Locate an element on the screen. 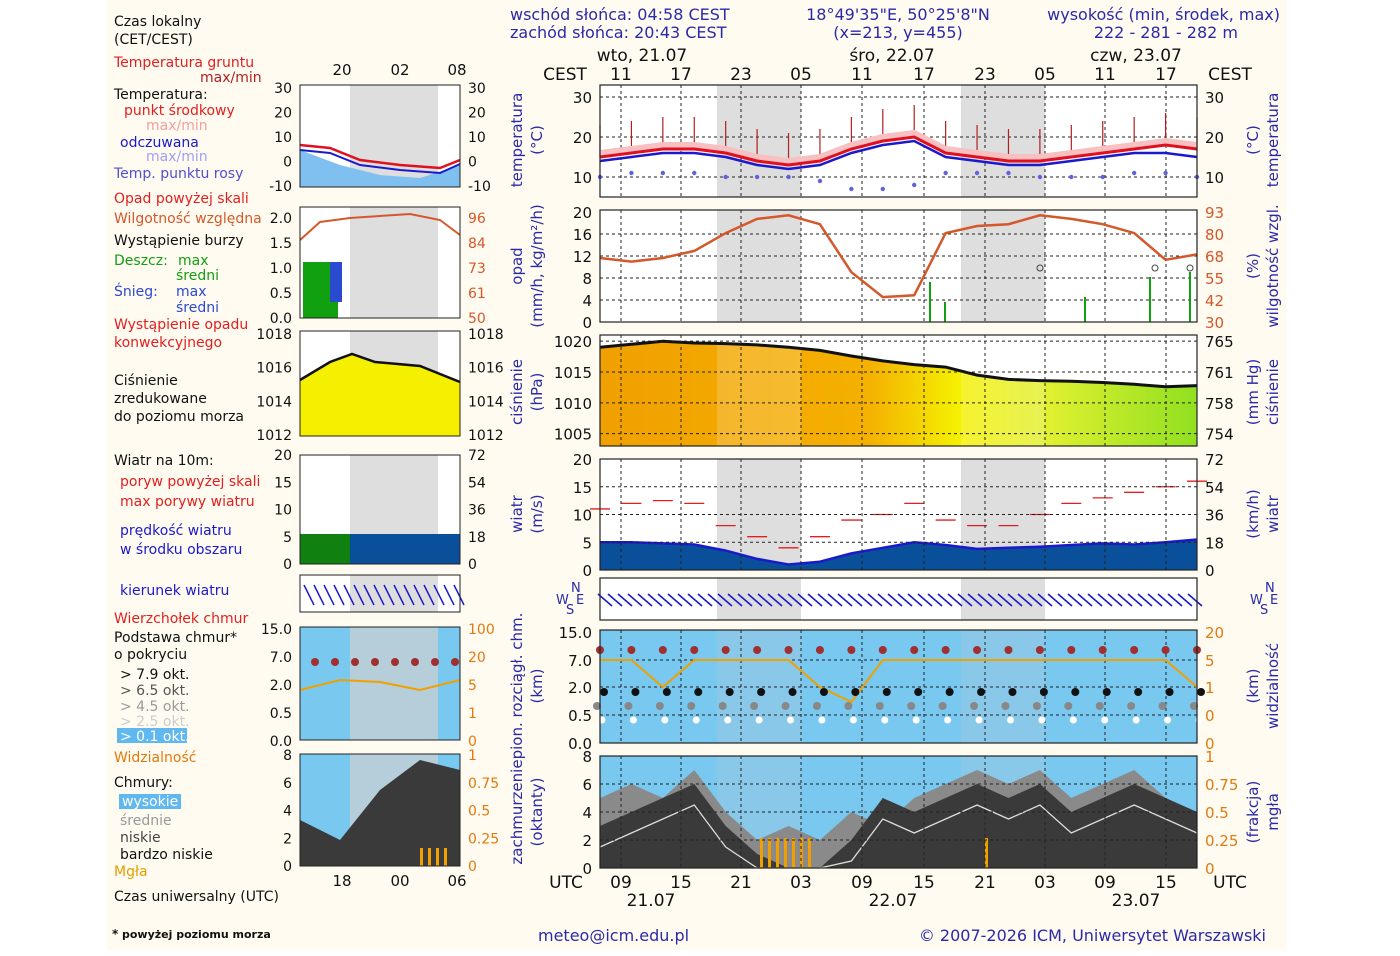  footer-email-link: meteo@icm.edu.pl is located at coordinates (613, 935).